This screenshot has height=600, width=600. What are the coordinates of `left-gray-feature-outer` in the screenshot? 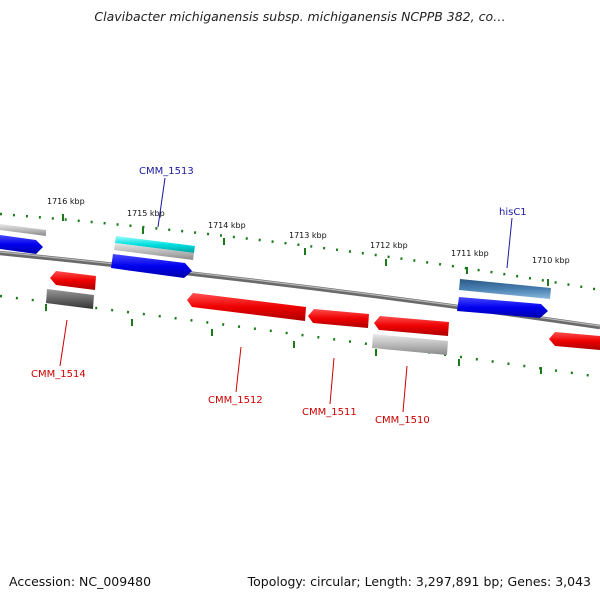 It's located at (23, 230).